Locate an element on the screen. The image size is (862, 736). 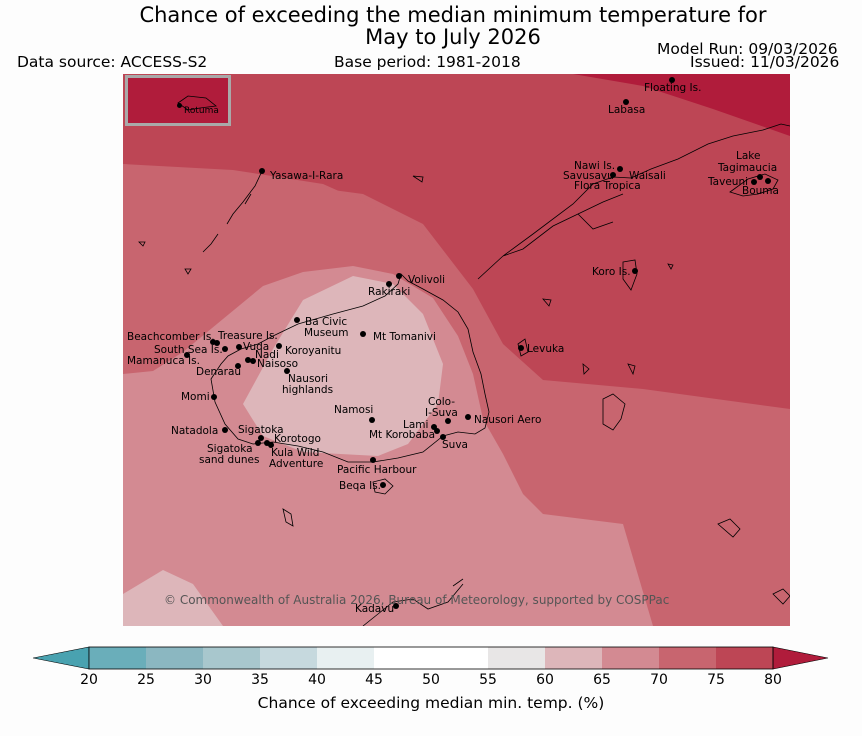
beqa-marker is located at coordinates (383, 485).